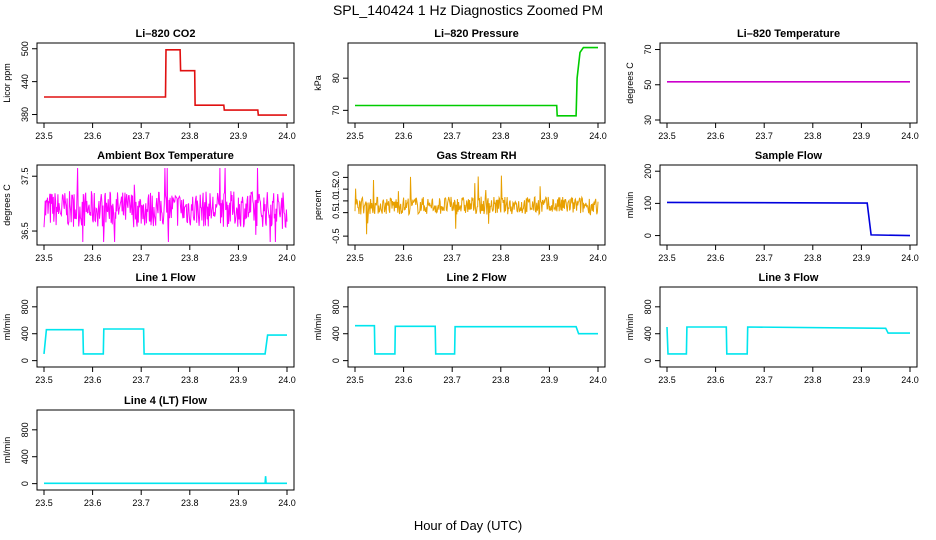 This screenshot has height=540, width=936. What do you see at coordinates (25, 176) in the screenshot?
I see `y-tick-label: 37.5` at bounding box center [25, 176].